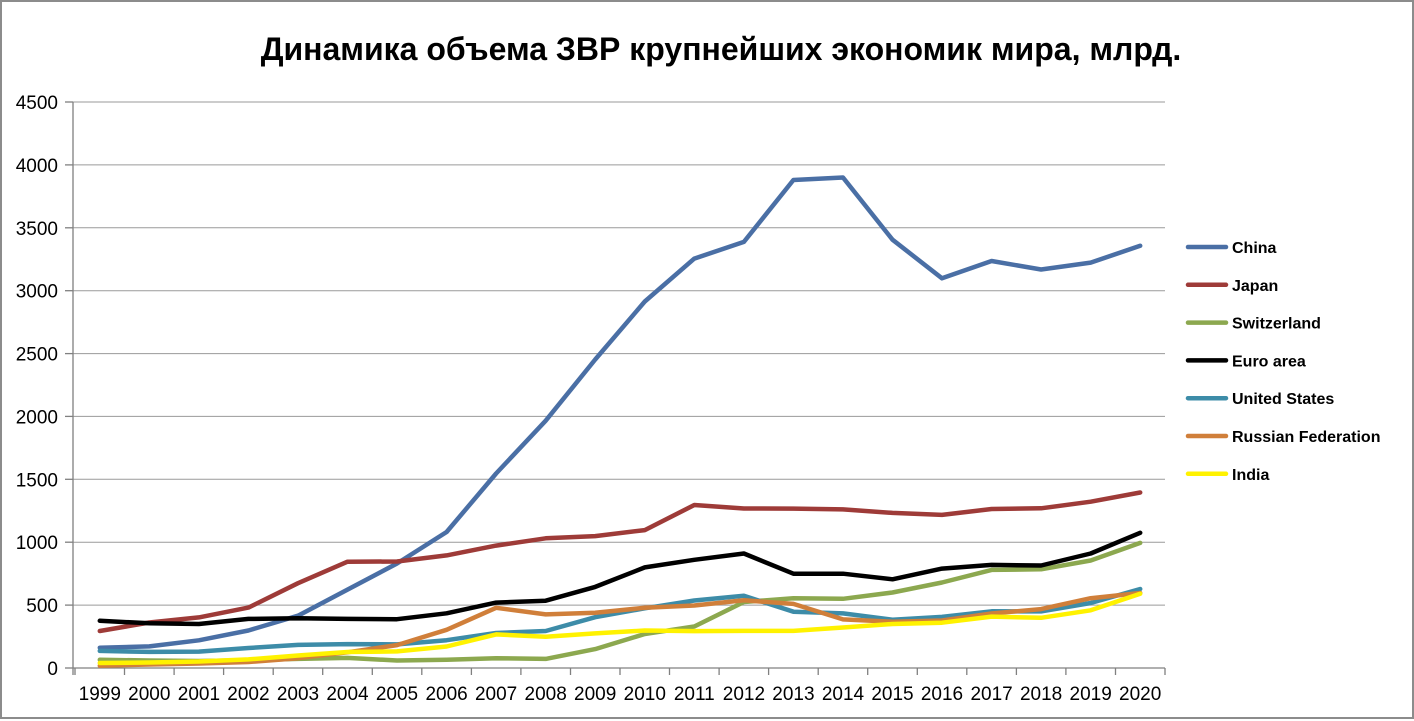 Image resolution: width=1414 pixels, height=721 pixels. I want to click on y-axis-label: 4500, so click(37, 103).